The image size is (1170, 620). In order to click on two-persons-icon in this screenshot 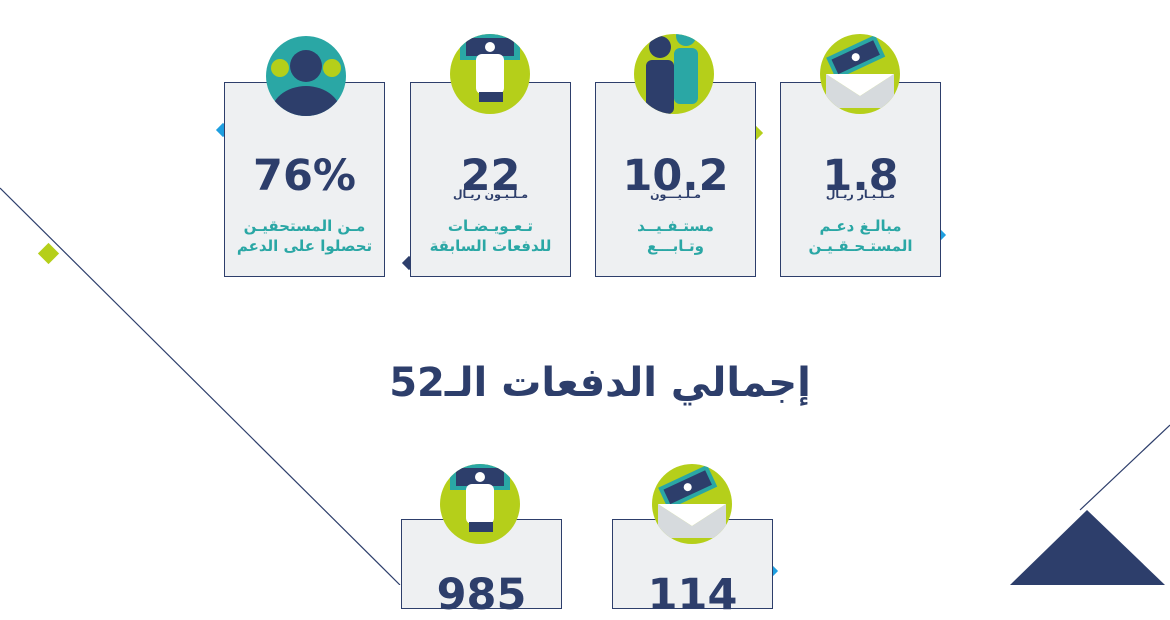, I will do `click(674, 74)`.